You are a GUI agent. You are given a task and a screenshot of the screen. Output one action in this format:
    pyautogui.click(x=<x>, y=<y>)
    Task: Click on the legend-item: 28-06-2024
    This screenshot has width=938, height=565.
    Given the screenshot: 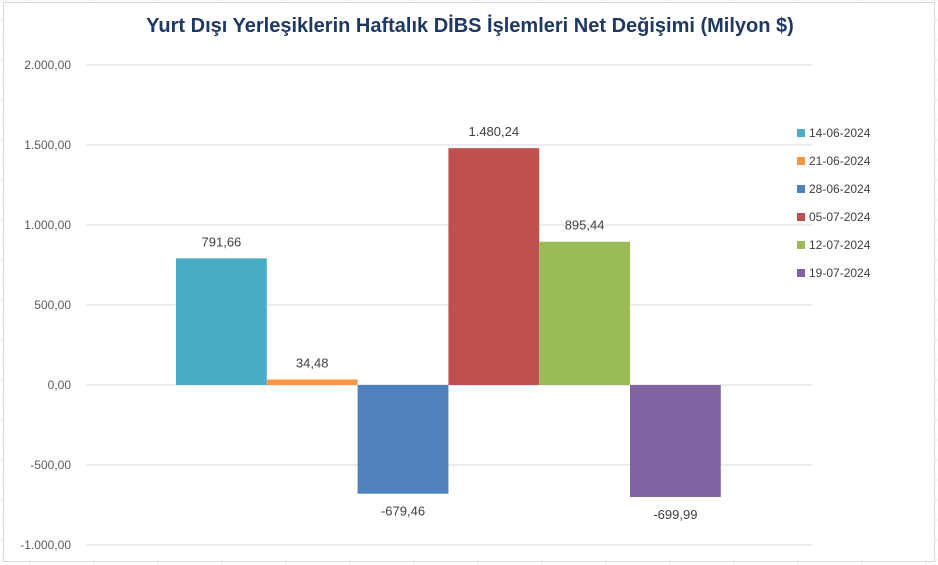 What is the action you would take?
    pyautogui.click(x=833, y=189)
    